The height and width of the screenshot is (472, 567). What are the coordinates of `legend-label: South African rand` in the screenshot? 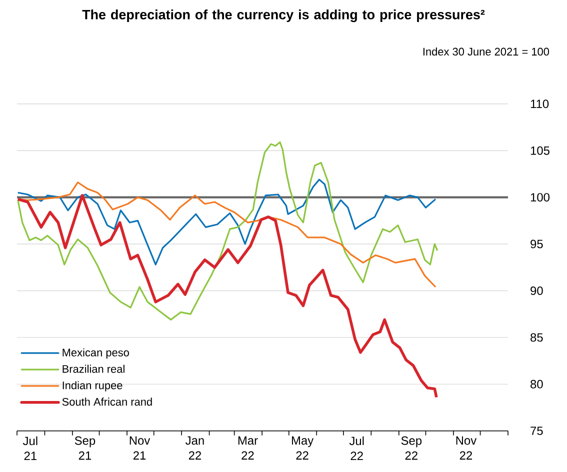 It's located at (107, 402).